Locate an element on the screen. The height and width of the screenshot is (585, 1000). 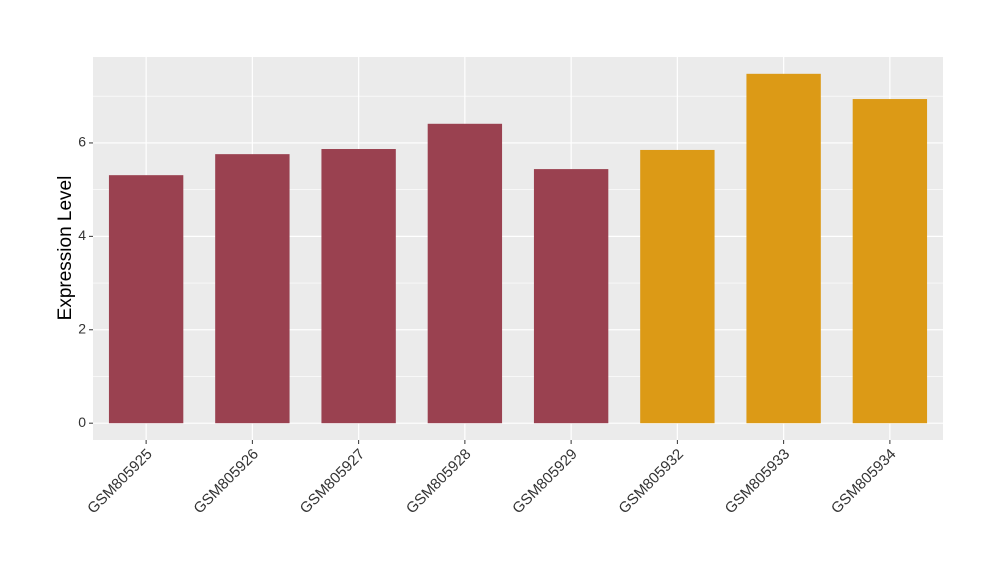
y-tick-label: 6 is located at coordinates (82, 142).